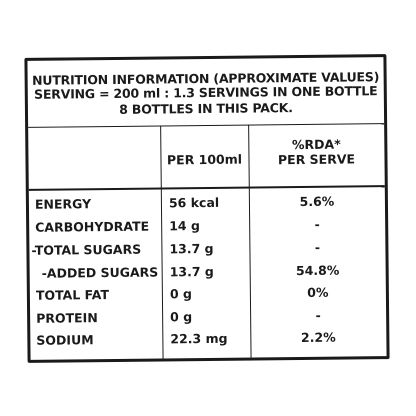 This screenshot has width=416, height=416. Describe the element at coordinates (318, 337) in the screenshot. I see `rda-value: 2.2%` at that location.